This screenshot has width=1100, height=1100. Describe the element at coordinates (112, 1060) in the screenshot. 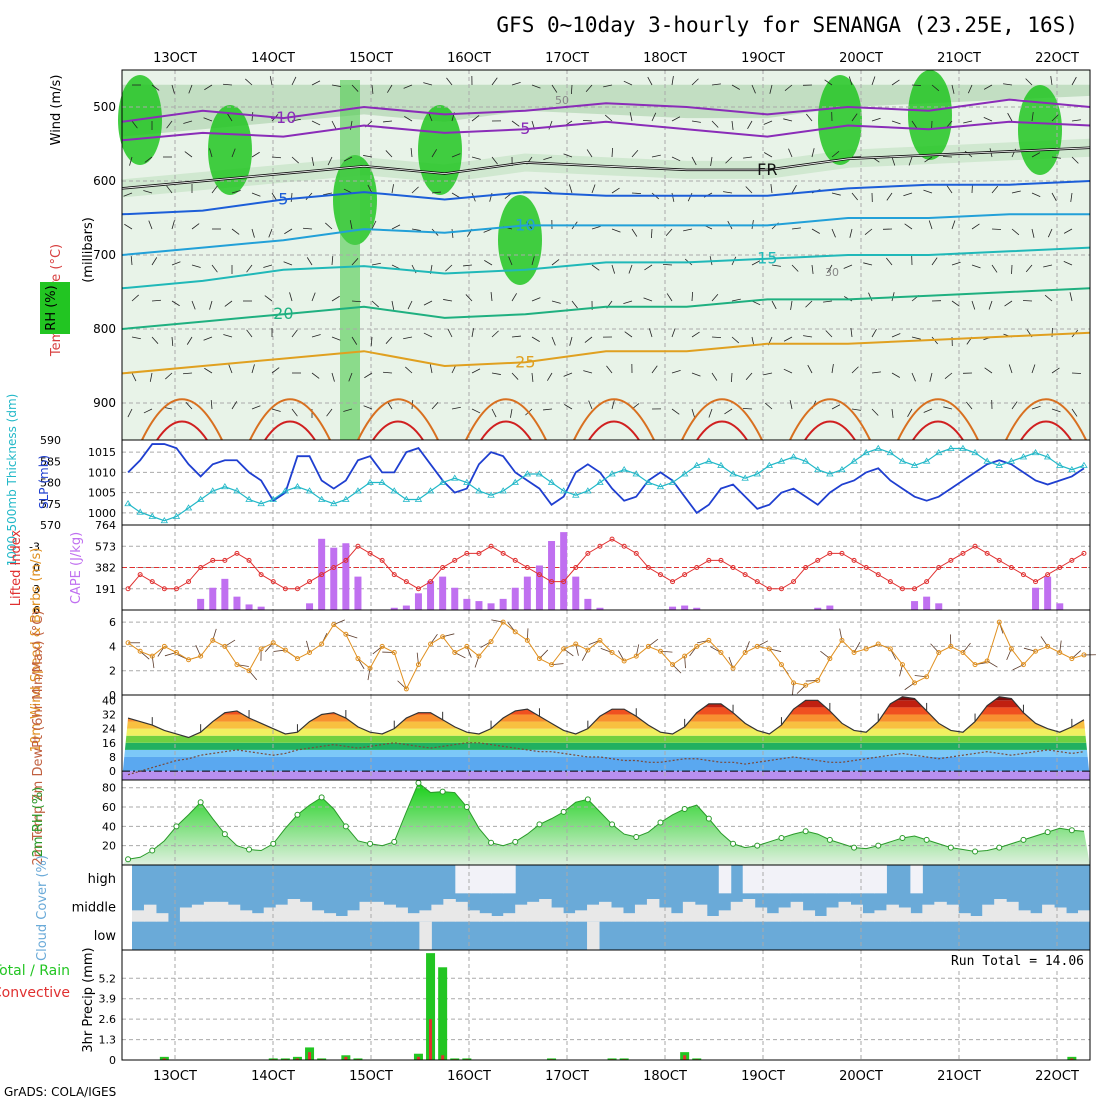

I see `precip-tick-label: 0` at that location.